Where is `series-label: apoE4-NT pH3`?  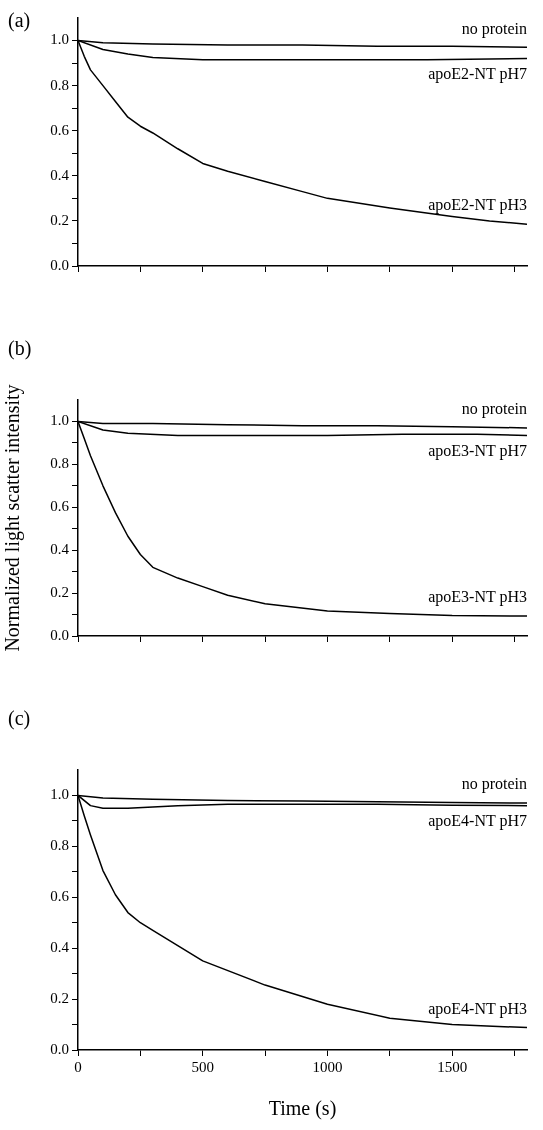
series-label: apoE4-NT pH3 is located at coordinates (477, 1008).